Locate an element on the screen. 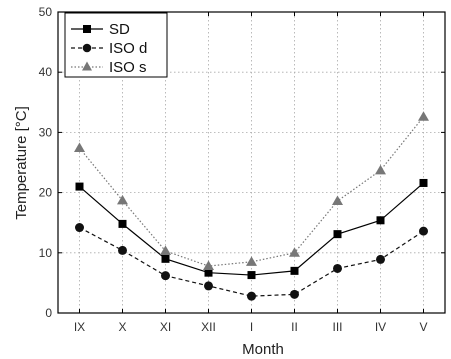 This screenshot has width=451, height=359. legend-entry-iso-d: ISO d is located at coordinates (109, 48).